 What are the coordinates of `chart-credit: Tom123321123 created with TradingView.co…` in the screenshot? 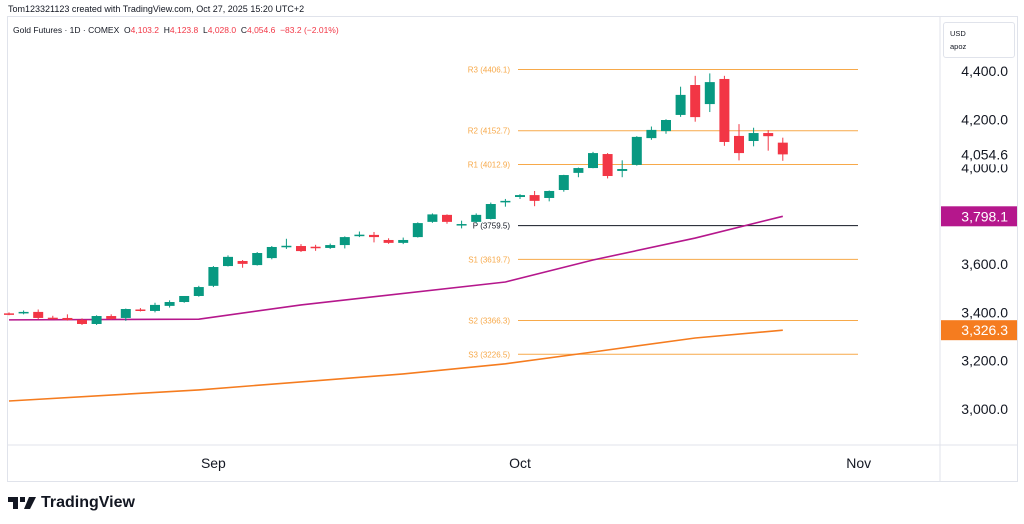 It's located at (156, 9).